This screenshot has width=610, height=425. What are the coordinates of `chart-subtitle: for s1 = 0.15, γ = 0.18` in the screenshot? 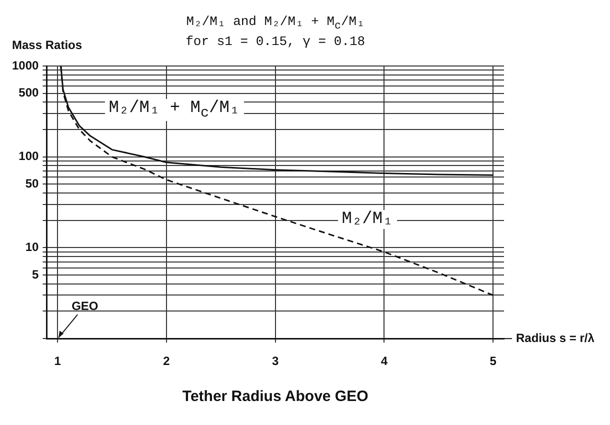 It's located at (276, 41).